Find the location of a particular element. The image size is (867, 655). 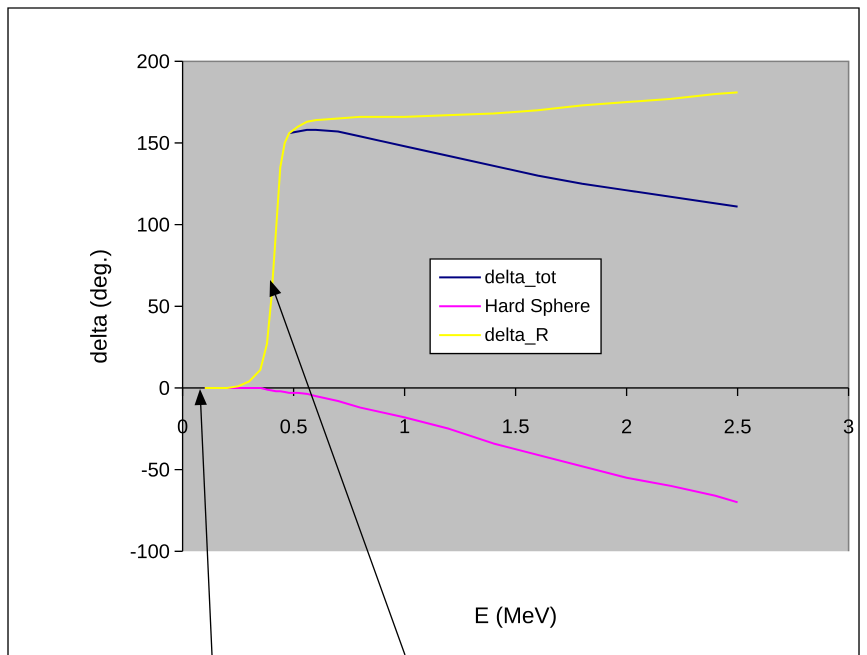

x-tick-label: 3 is located at coordinates (849, 426).